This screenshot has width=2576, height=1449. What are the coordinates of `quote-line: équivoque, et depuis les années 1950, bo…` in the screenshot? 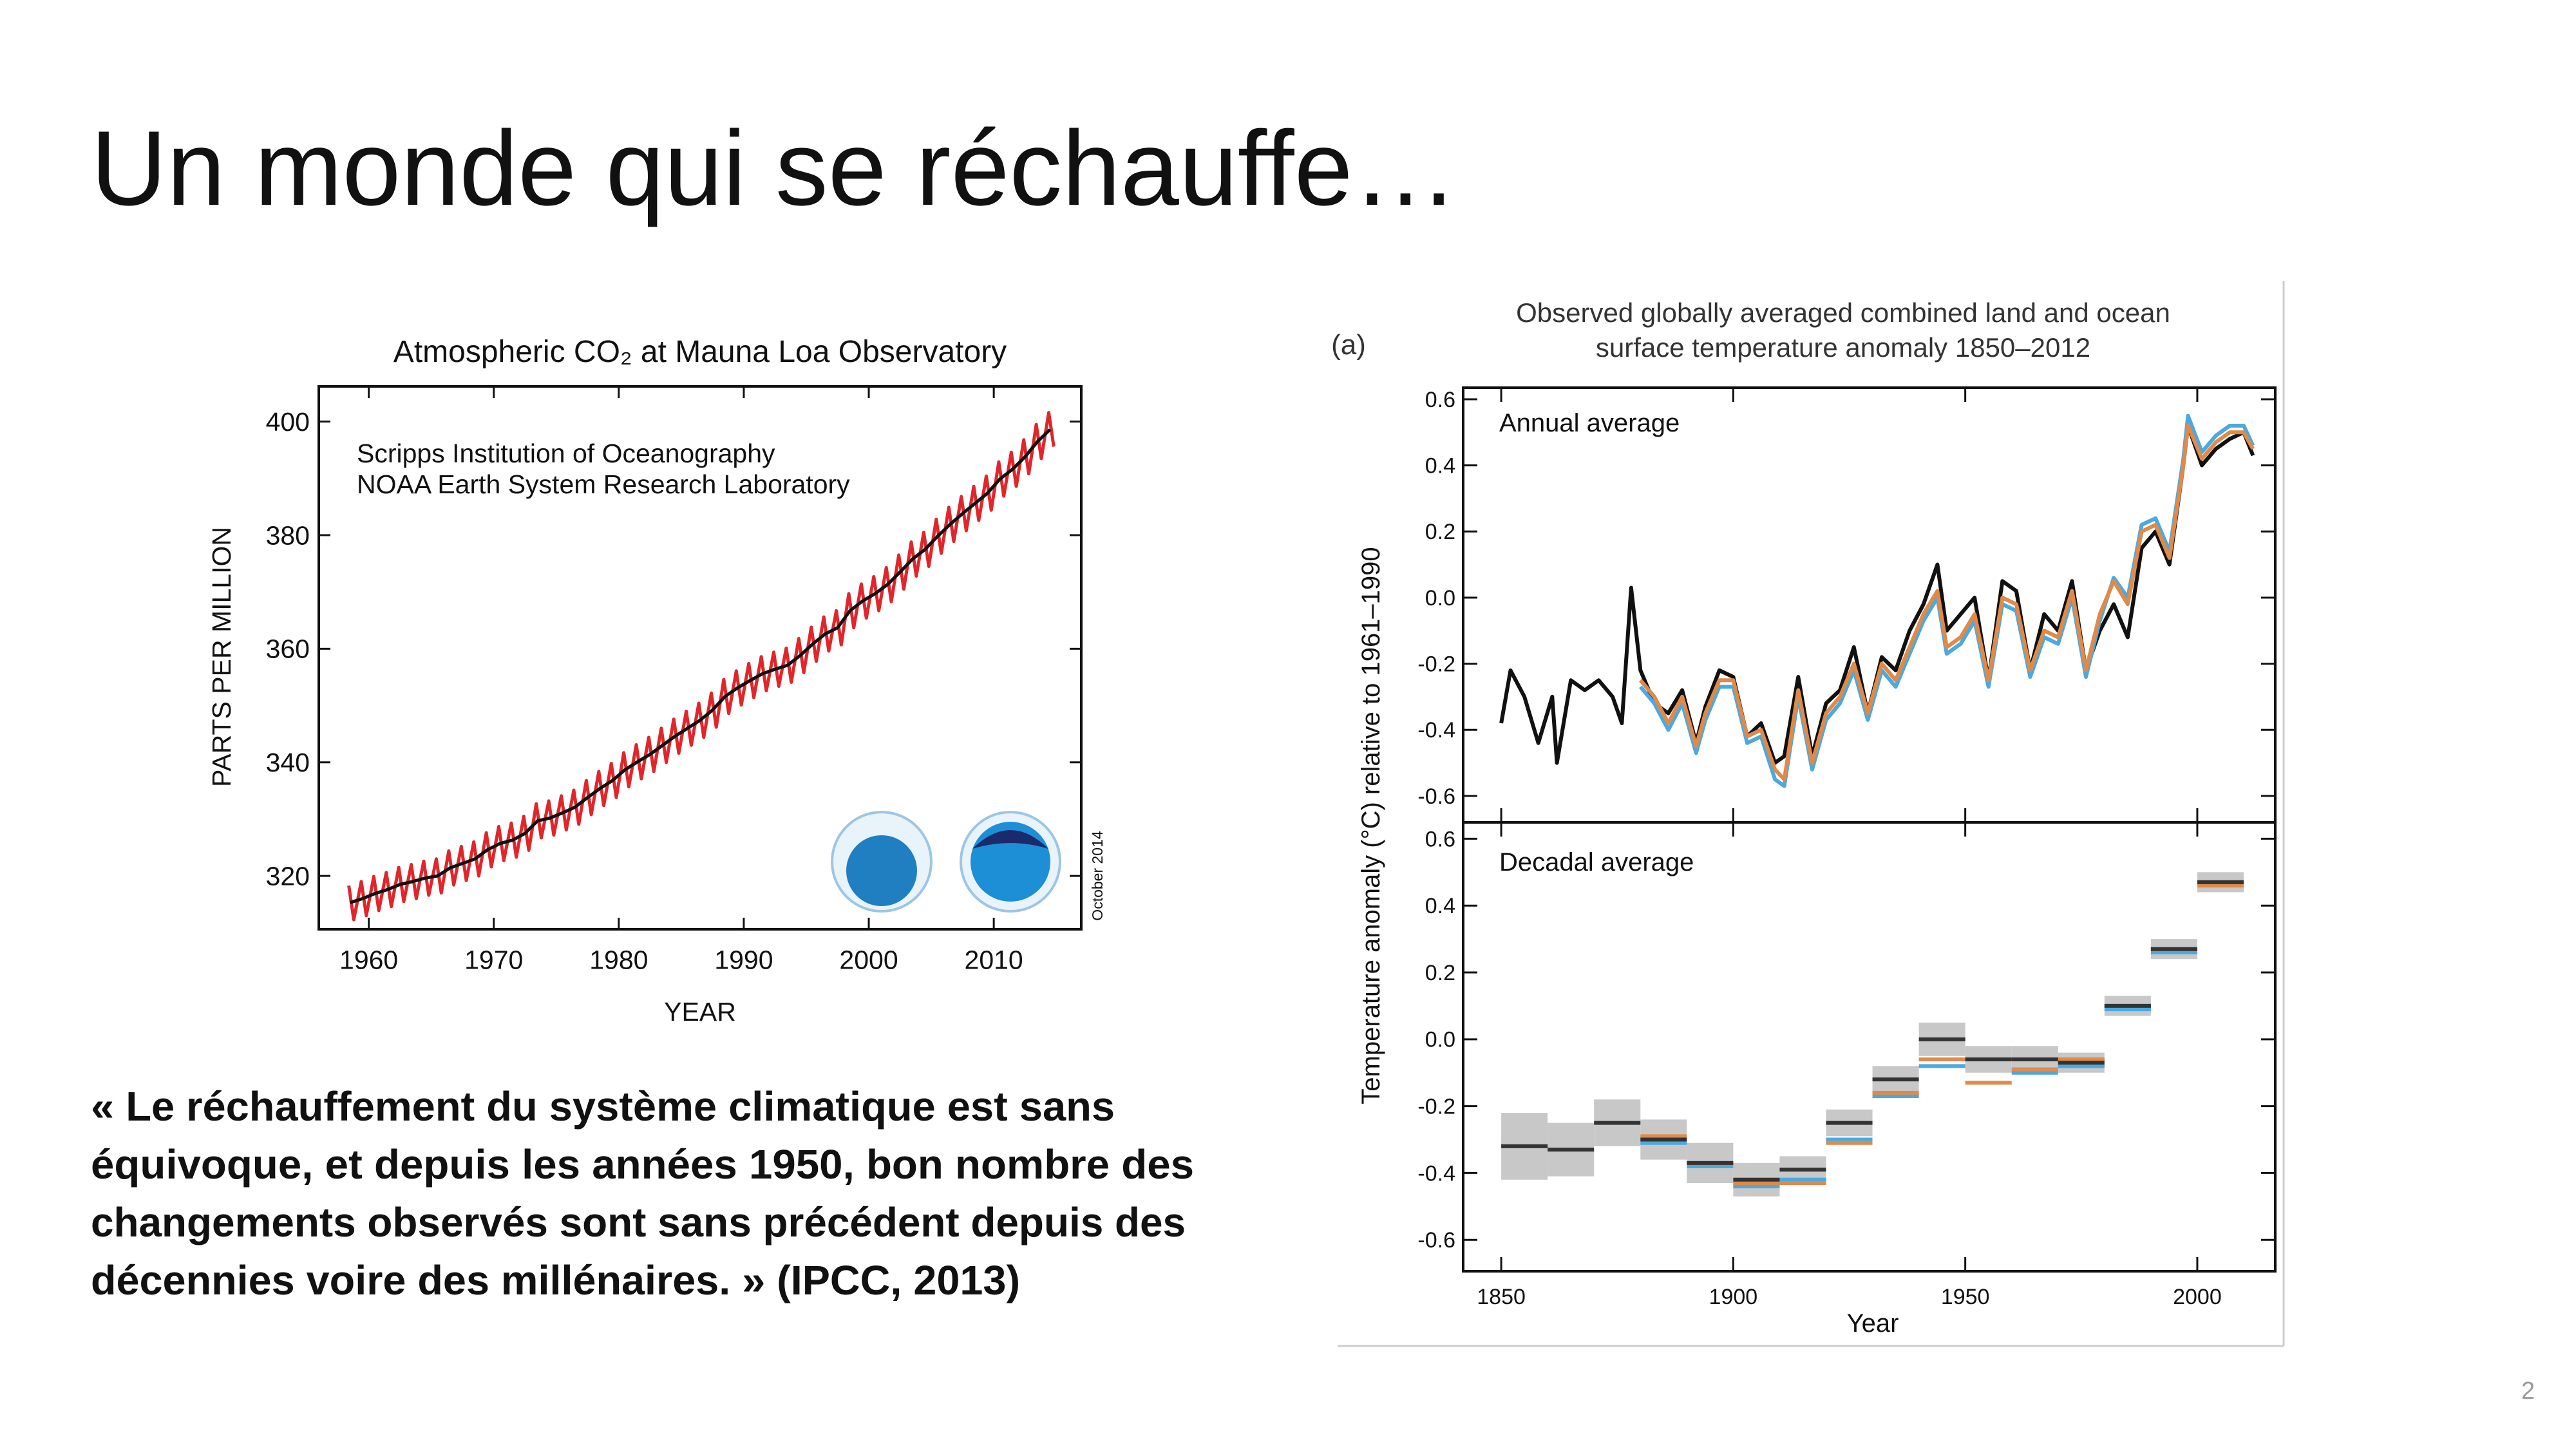 It's located at (642, 1164).